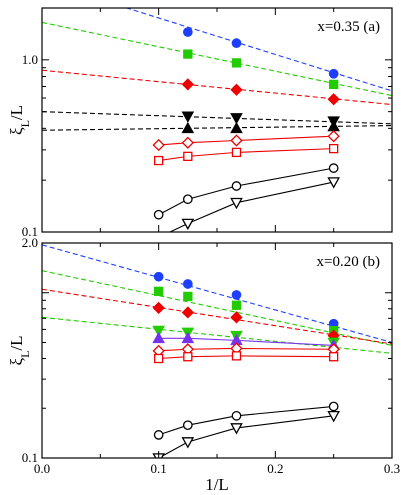 The image size is (409, 495). What do you see at coordinates (42, 468) in the screenshot?
I see `x-tick-label: 0.0` at bounding box center [42, 468].